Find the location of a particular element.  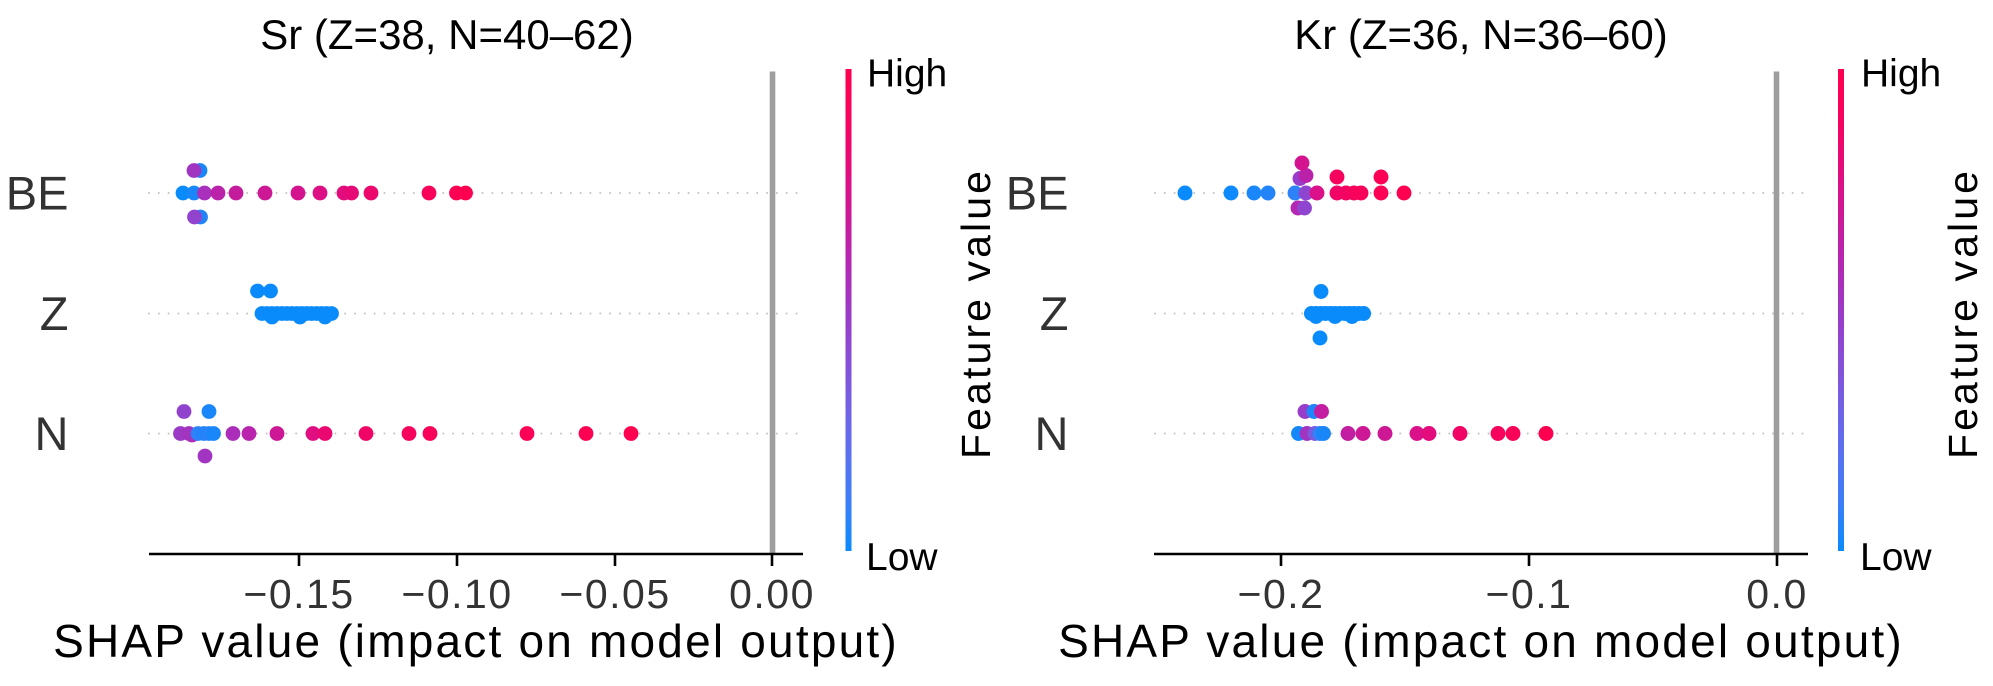

svg-text: Sr (Z=38, N=40–62) is located at coordinates (447, 34).